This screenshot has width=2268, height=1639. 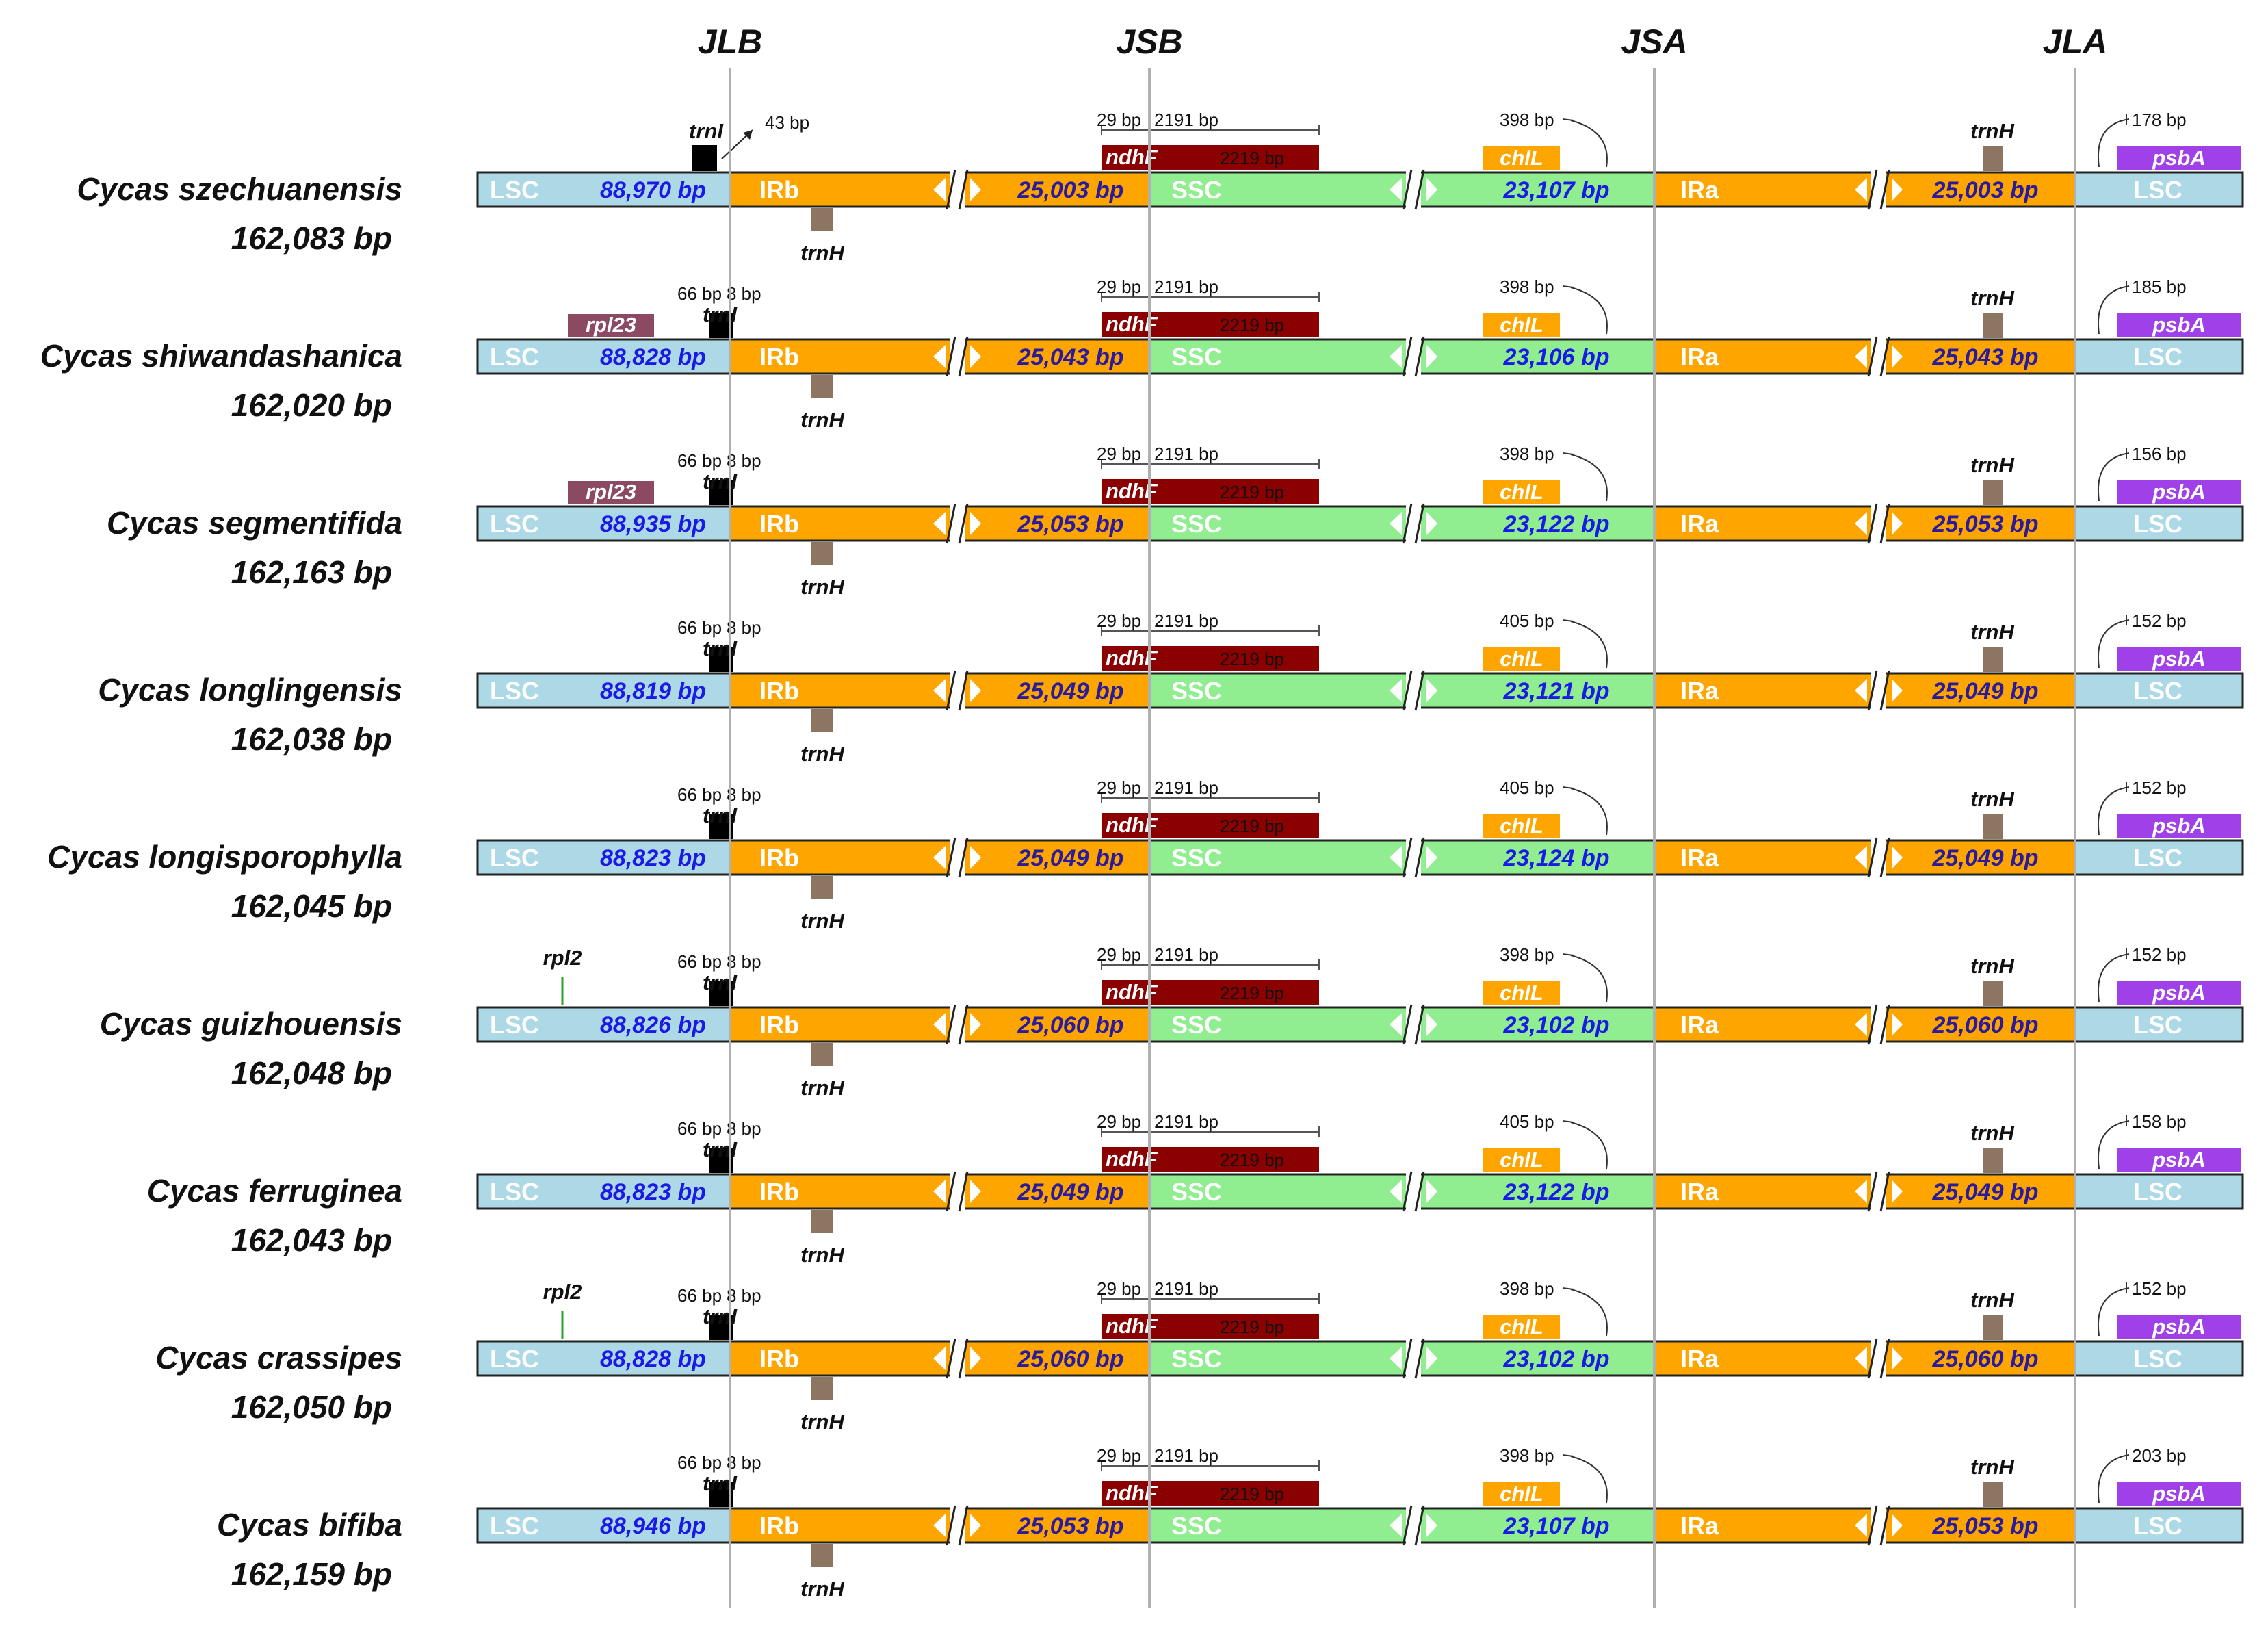 What do you see at coordinates (744, 1462) in the screenshot?
I see `trnI-right-distance: 8 bp` at bounding box center [744, 1462].